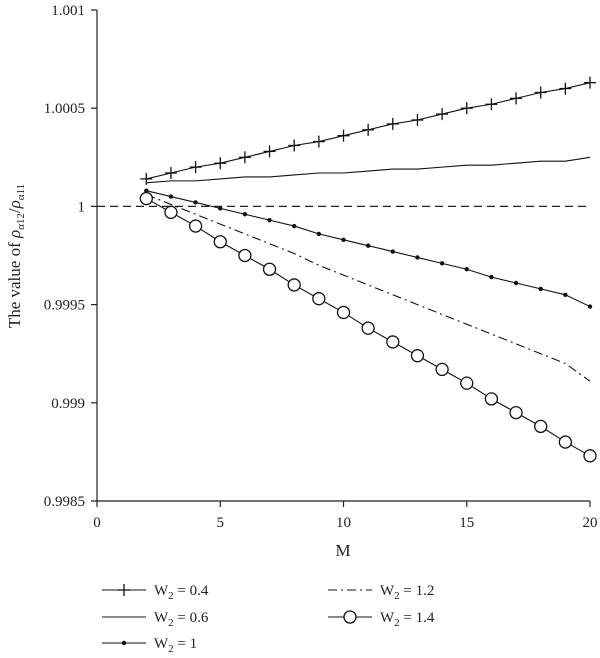 The height and width of the screenshot is (658, 600). What do you see at coordinates (64, 502) in the screenshot?
I see `y-tick-label: 0.9985` at bounding box center [64, 502].